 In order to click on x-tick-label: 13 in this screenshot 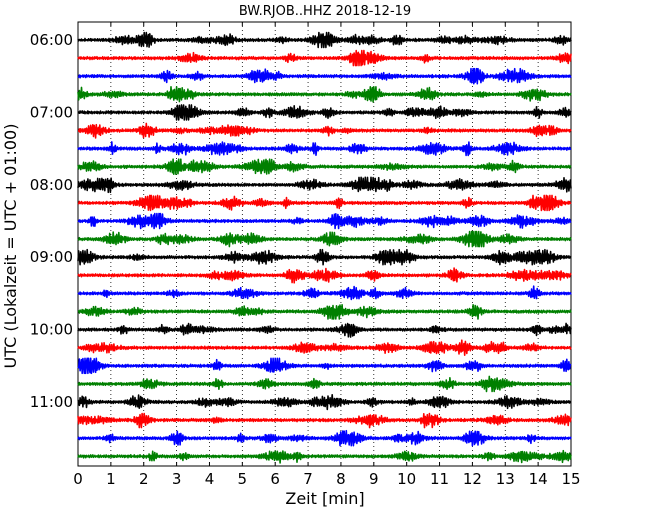, I will do `click(505, 479)`.